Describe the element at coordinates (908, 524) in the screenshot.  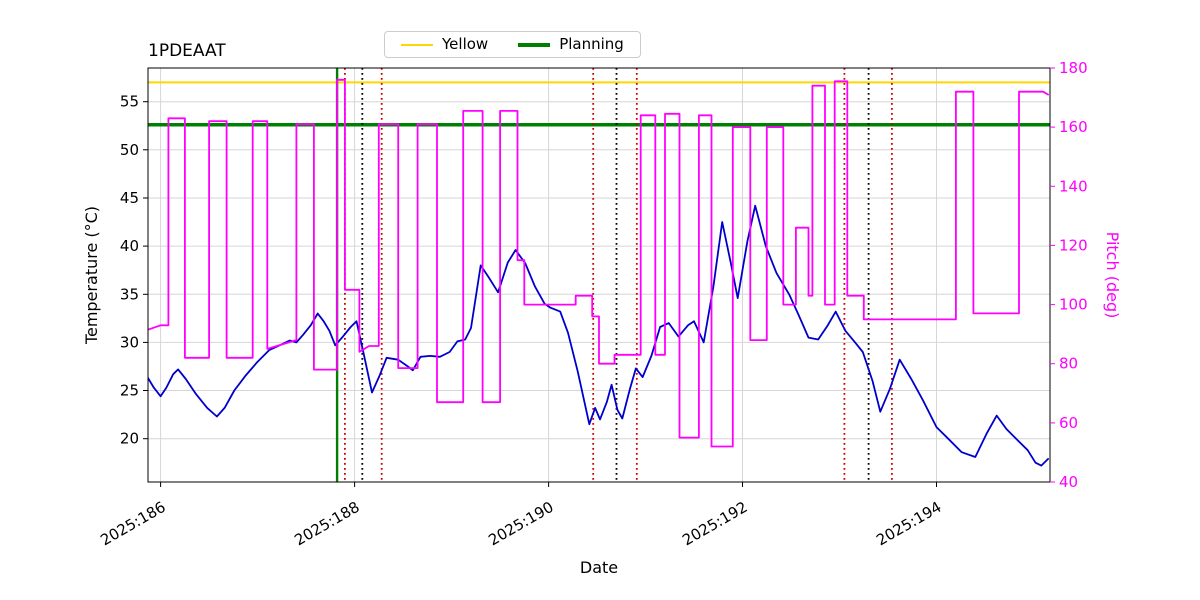
I see `x-tick-label: 2025:194` at that location.